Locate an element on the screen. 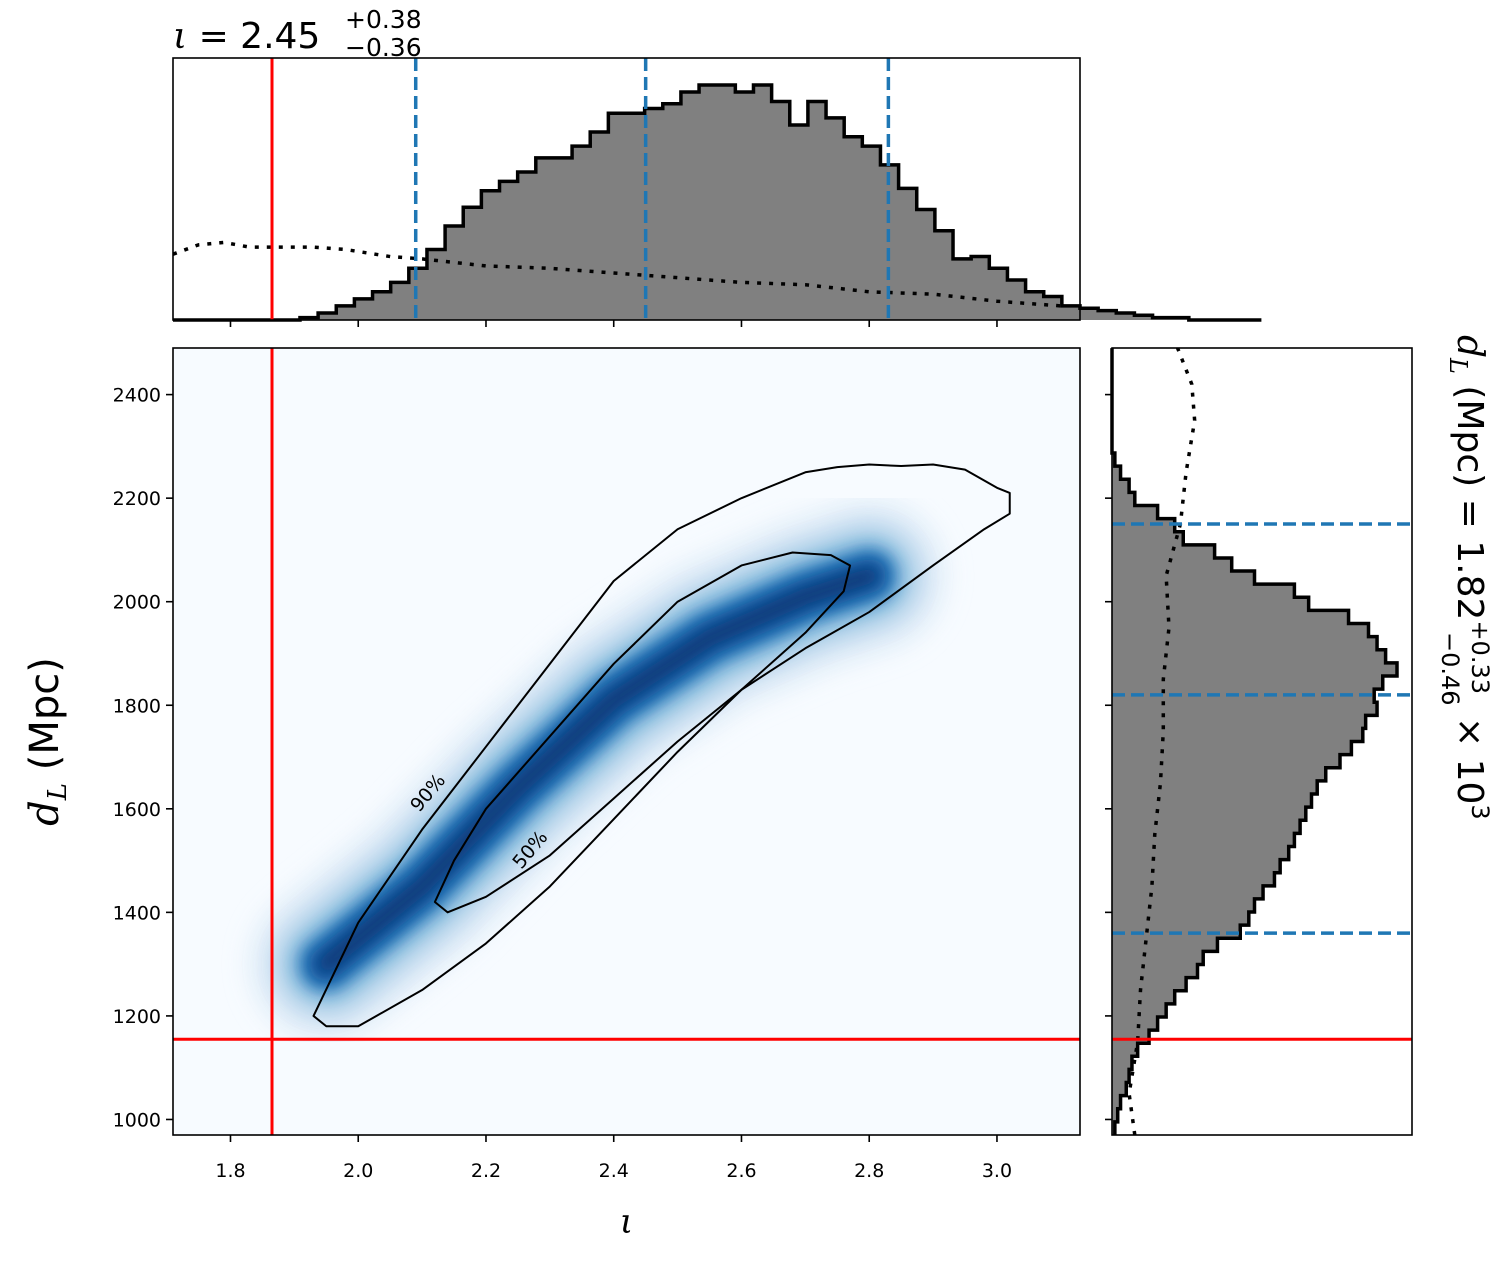 This screenshot has height=1263, width=1502. x-tick-label: 2.8 is located at coordinates (869, 1171).